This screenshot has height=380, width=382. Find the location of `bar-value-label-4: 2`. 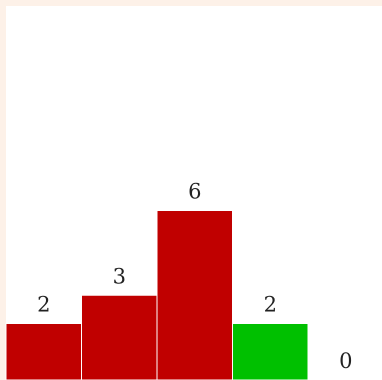

bar-value-label-4: 2 is located at coordinates (270, 305).